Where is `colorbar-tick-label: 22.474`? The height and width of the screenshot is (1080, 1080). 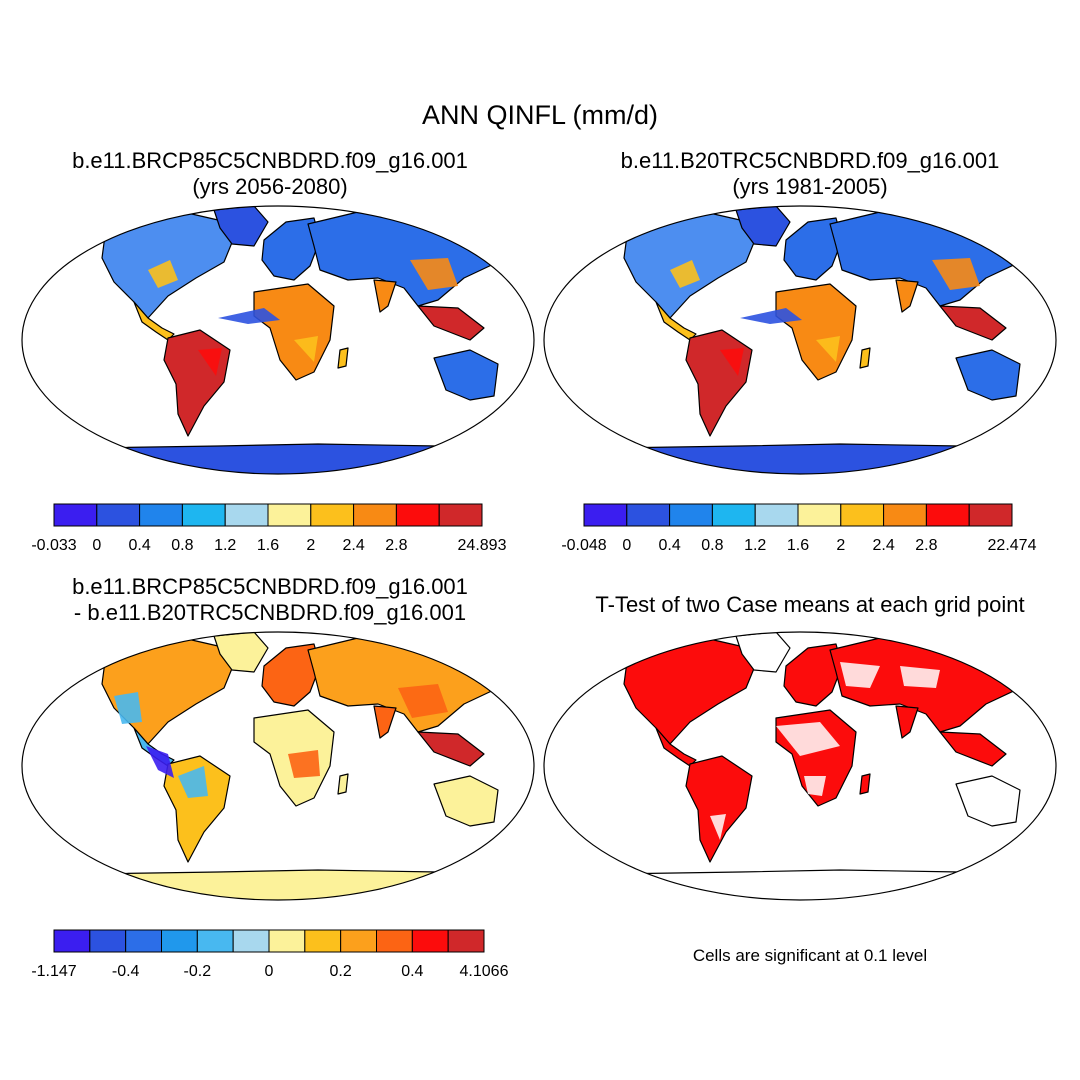
colorbar-tick-label: 22.474 is located at coordinates (1012, 545).